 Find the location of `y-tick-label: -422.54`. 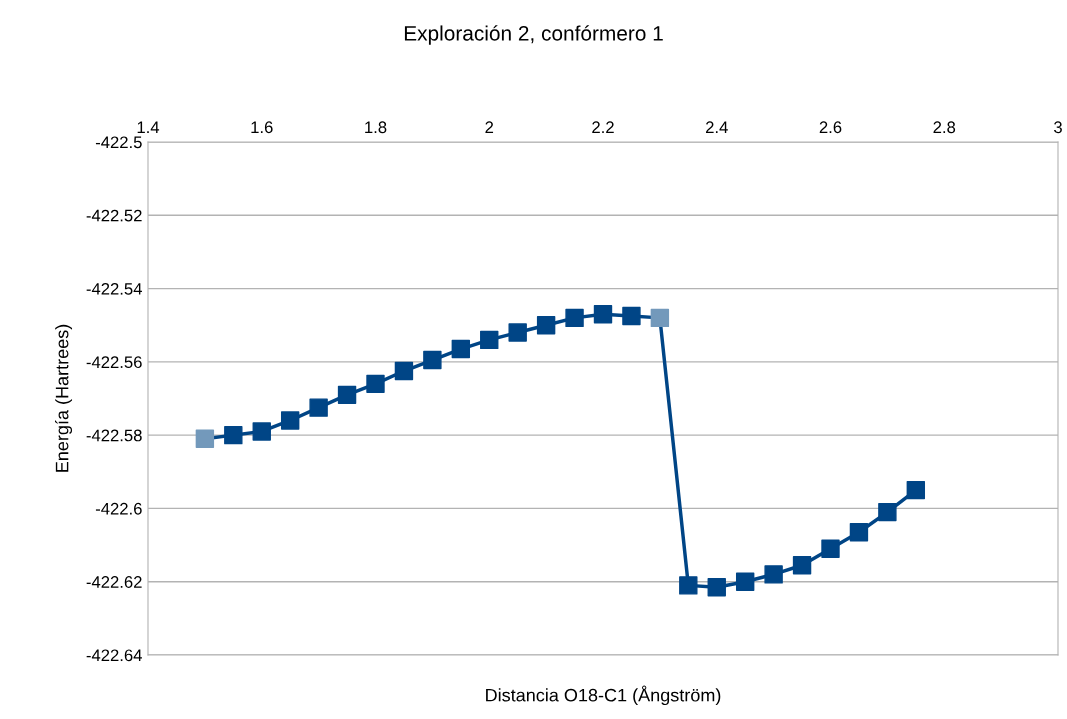

y-tick-label: -422.54 is located at coordinates (114, 288).